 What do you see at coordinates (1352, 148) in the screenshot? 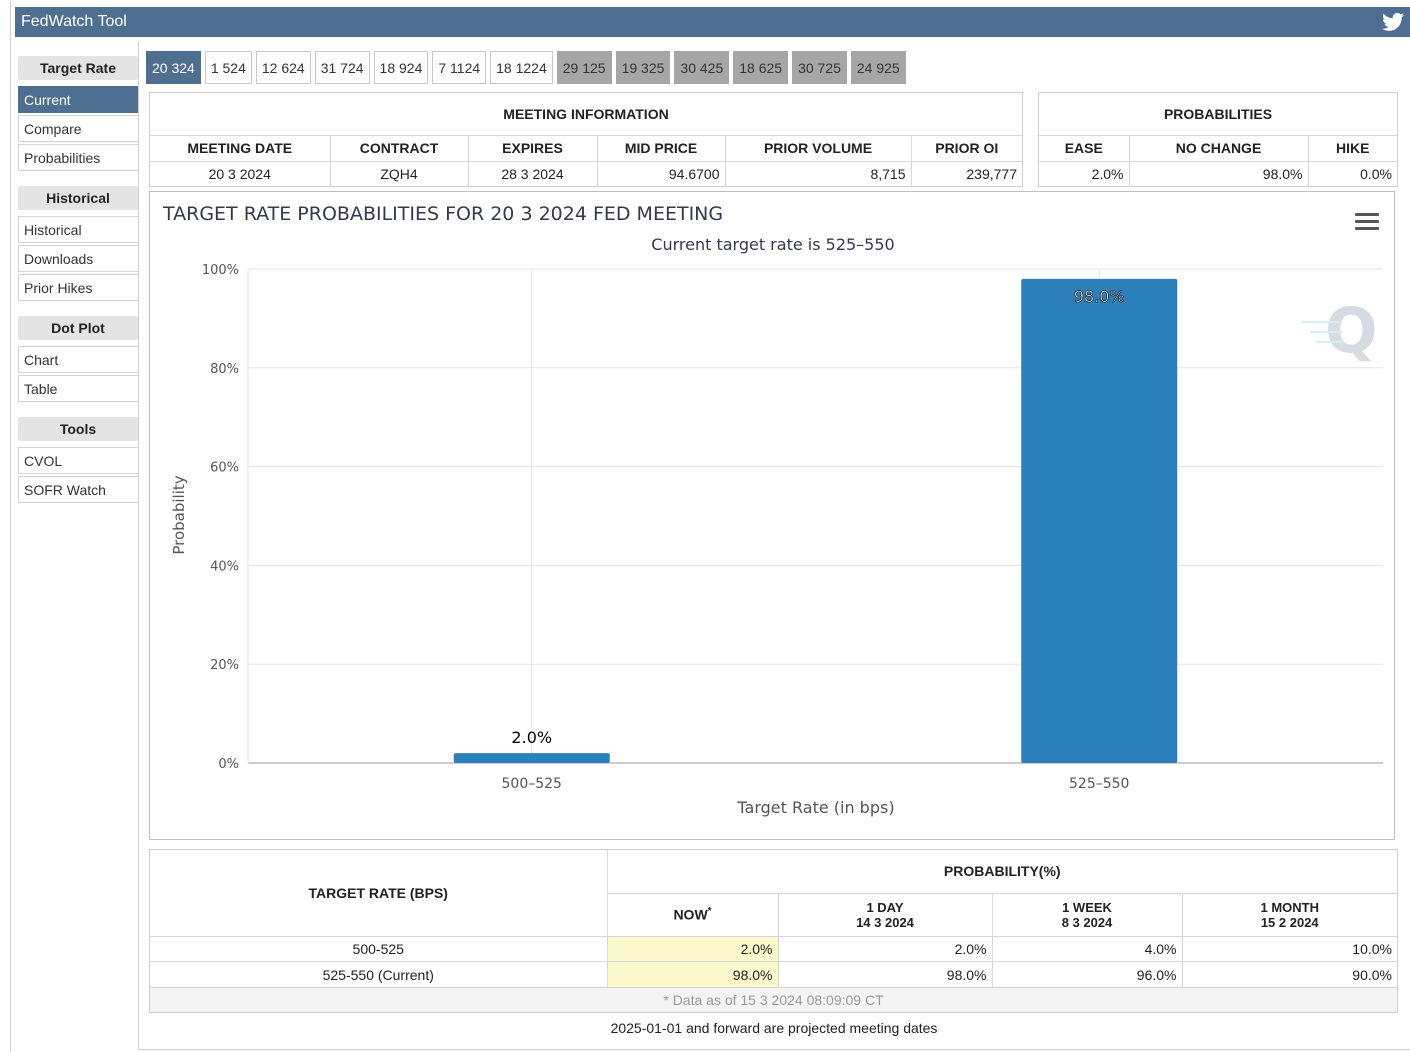
I see `column-header: HIKE` at bounding box center [1352, 148].